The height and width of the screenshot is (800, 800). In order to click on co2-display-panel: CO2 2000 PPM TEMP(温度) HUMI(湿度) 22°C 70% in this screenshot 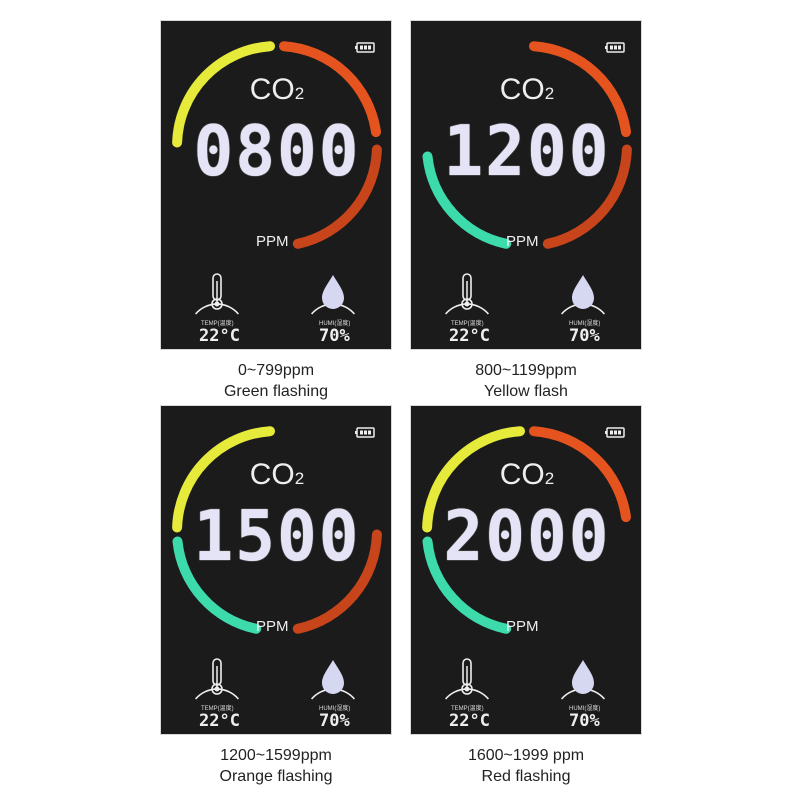, I will do `click(526, 570)`.